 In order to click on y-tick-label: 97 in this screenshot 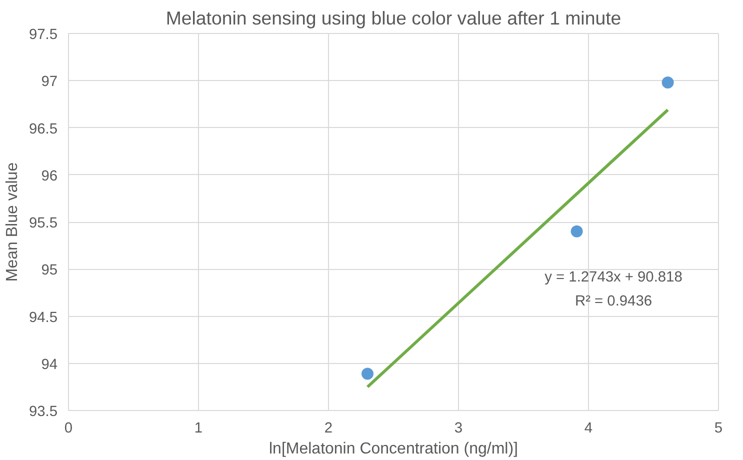, I will do `click(49, 82)`.